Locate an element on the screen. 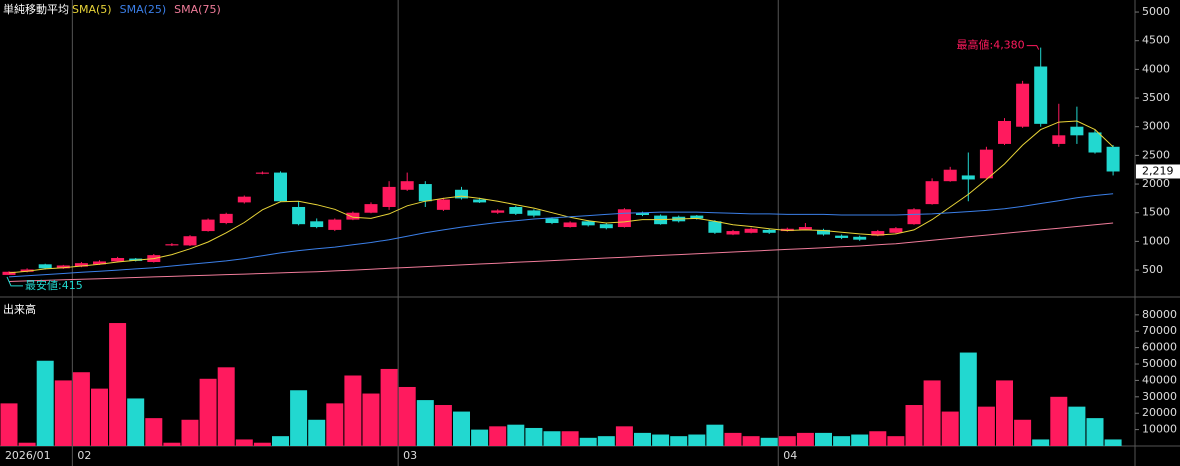  y-tick-label: 20000 is located at coordinates (1159, 412).